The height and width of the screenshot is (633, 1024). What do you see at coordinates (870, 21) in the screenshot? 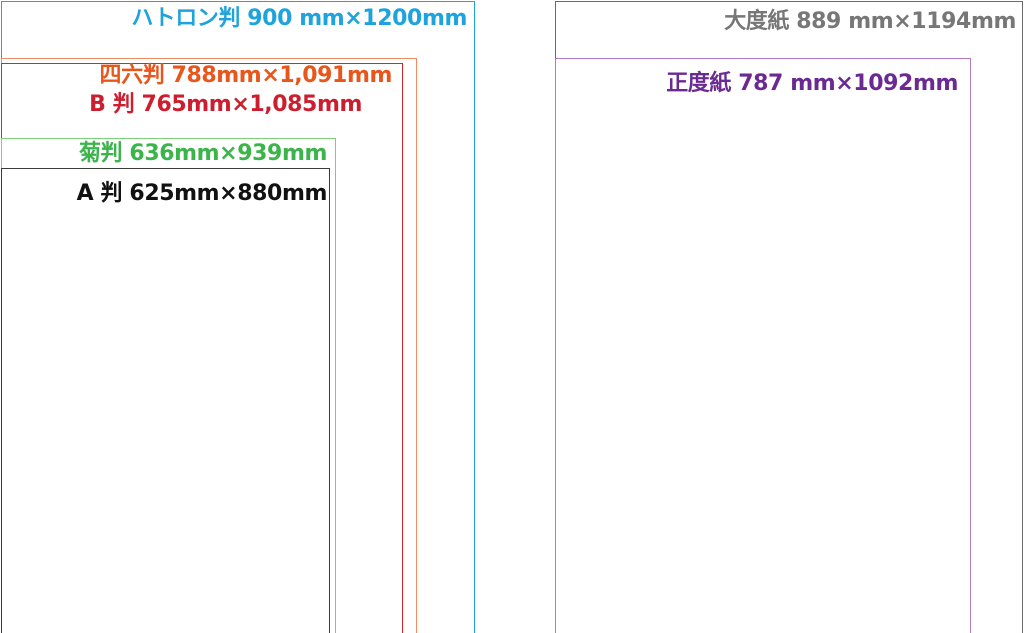
I see `daidoshi-size-label: 大度紙 889 mm×1194mm` at bounding box center [870, 21].